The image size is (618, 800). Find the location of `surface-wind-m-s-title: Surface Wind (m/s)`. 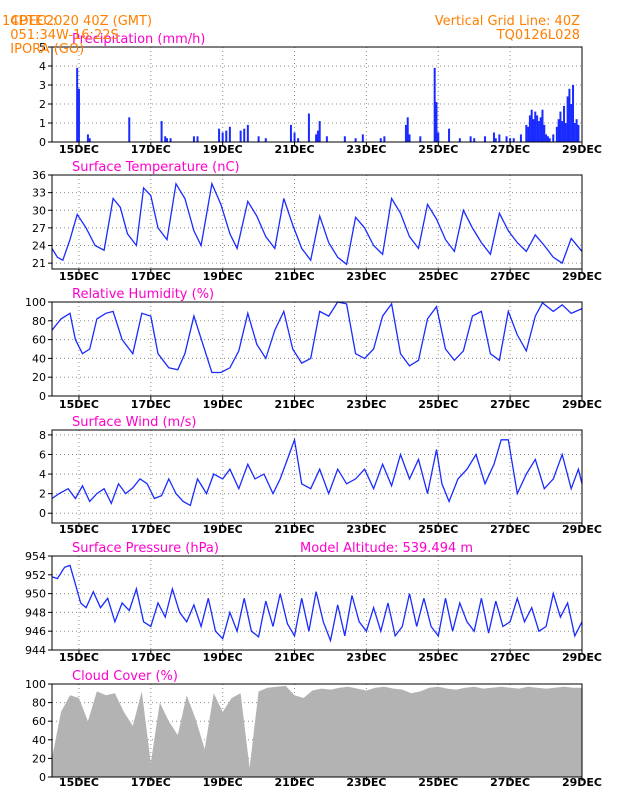

surface-wind-m-s-title: Surface Wind (m/s) is located at coordinates (134, 422).